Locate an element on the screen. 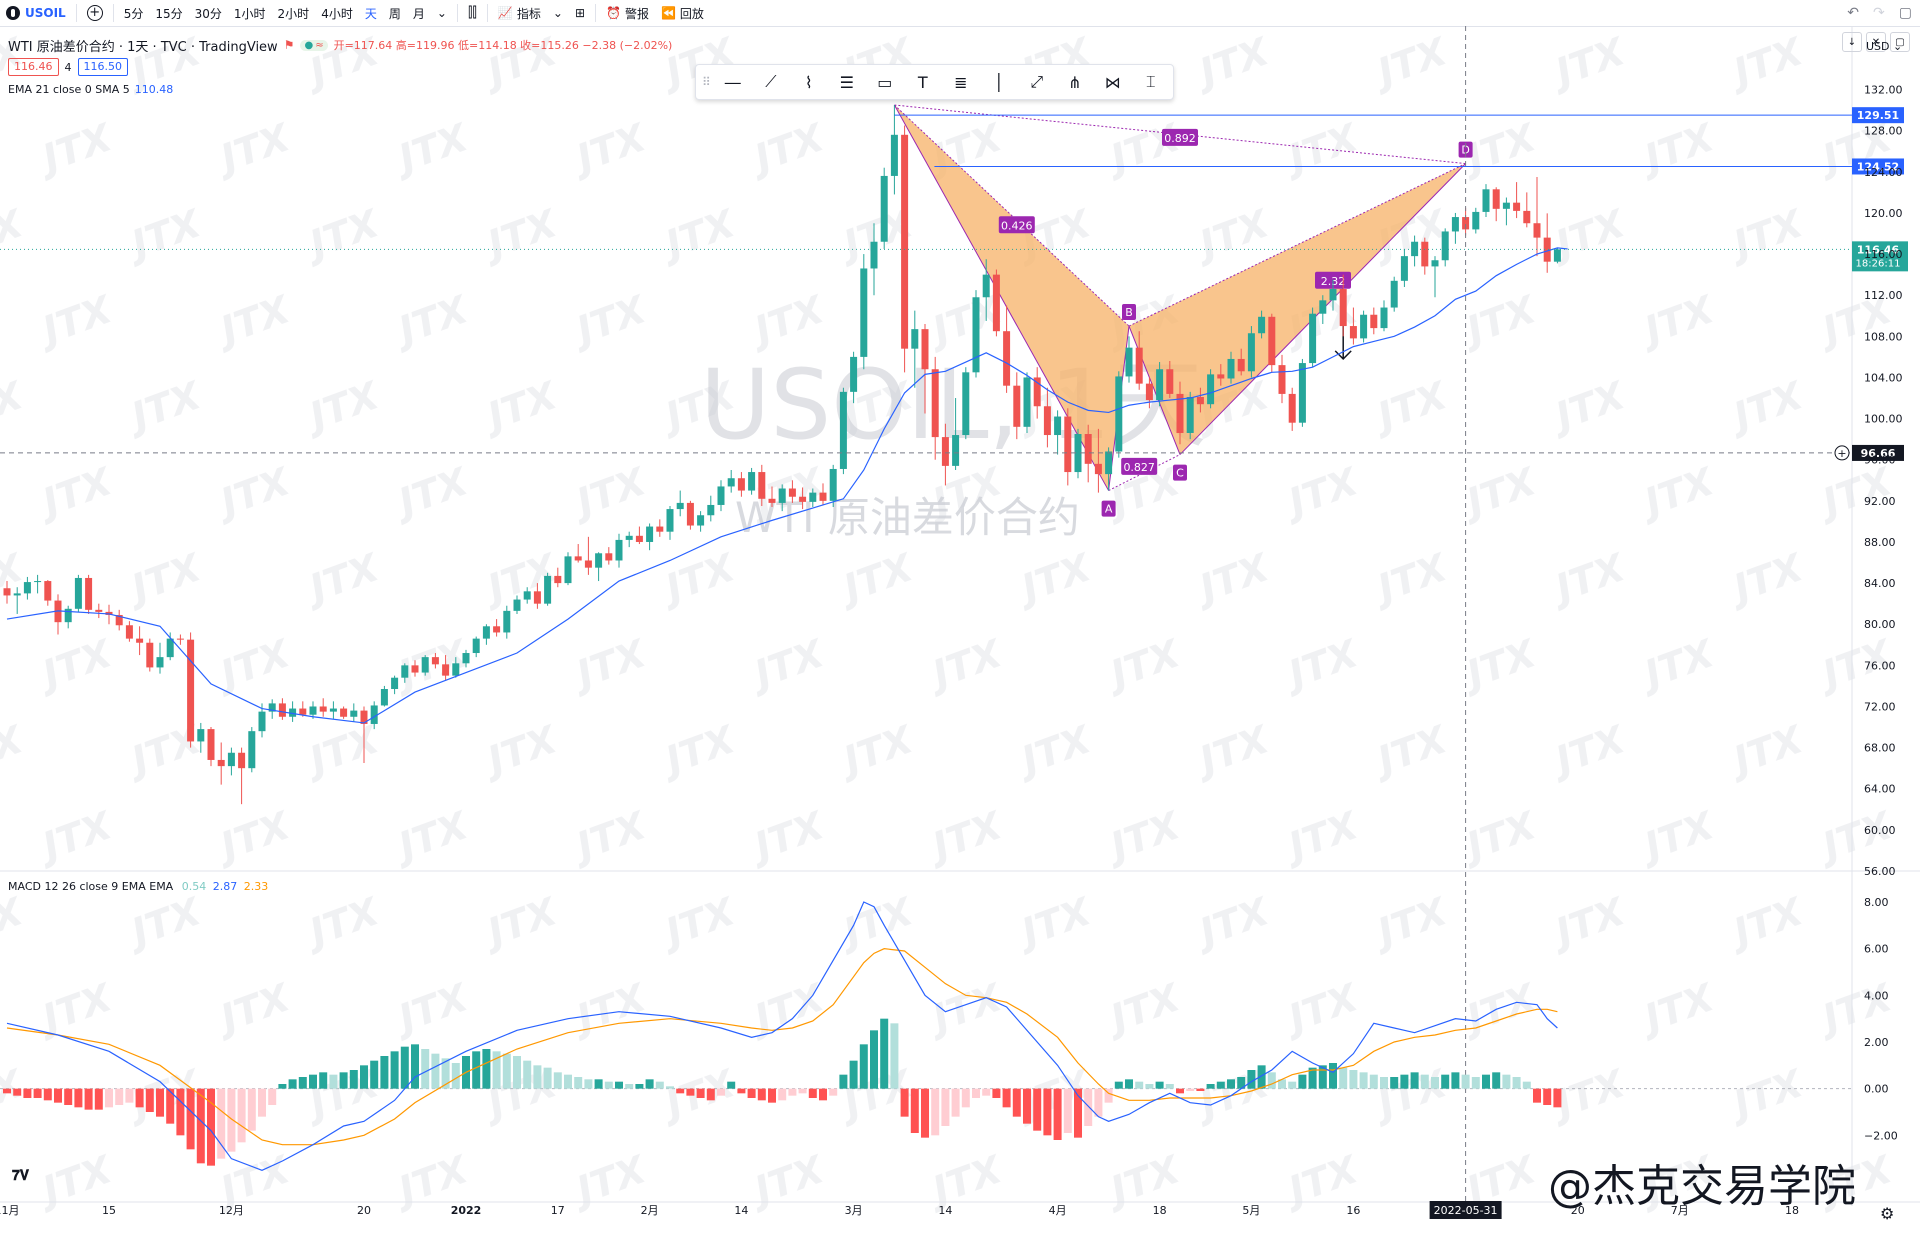 This screenshot has height=1250, width=1920. fullscreen-icon: ▢ is located at coordinates (1905, 13).